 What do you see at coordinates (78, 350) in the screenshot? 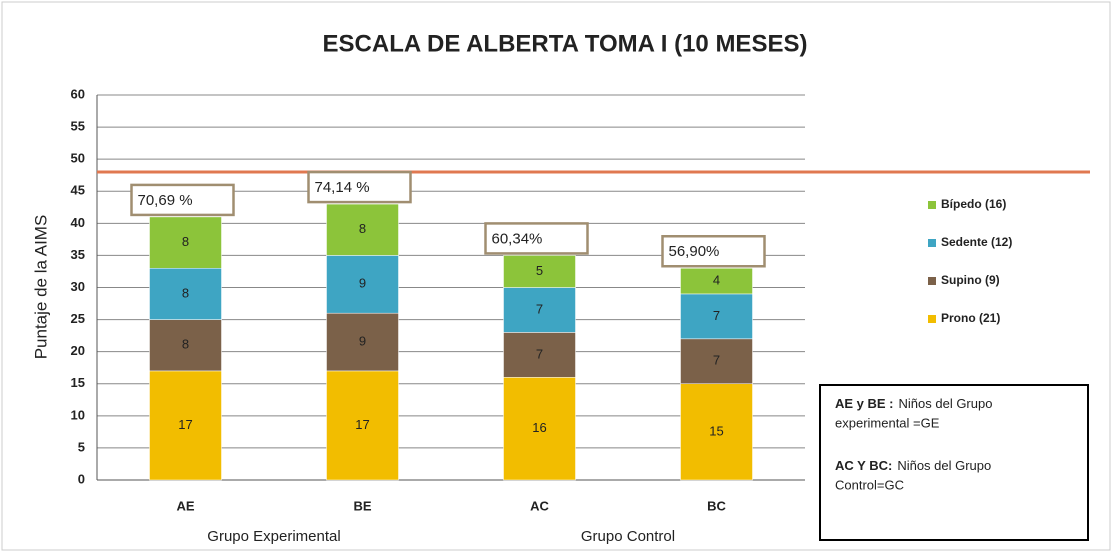
I see `y-tick-label: 20` at bounding box center [78, 350].